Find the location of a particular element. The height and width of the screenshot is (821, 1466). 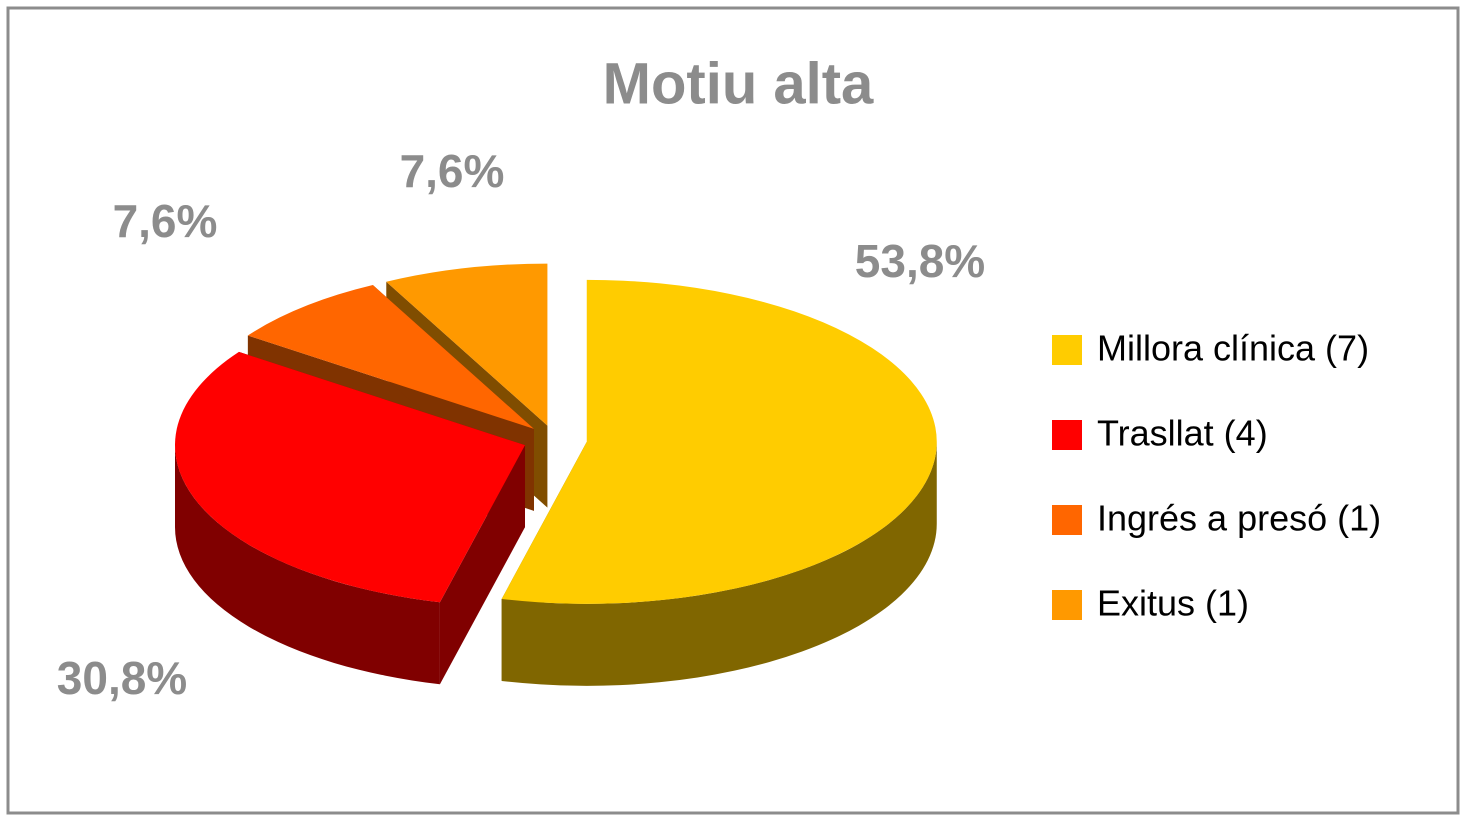

data-label: 30,8% is located at coordinates (122, 678).